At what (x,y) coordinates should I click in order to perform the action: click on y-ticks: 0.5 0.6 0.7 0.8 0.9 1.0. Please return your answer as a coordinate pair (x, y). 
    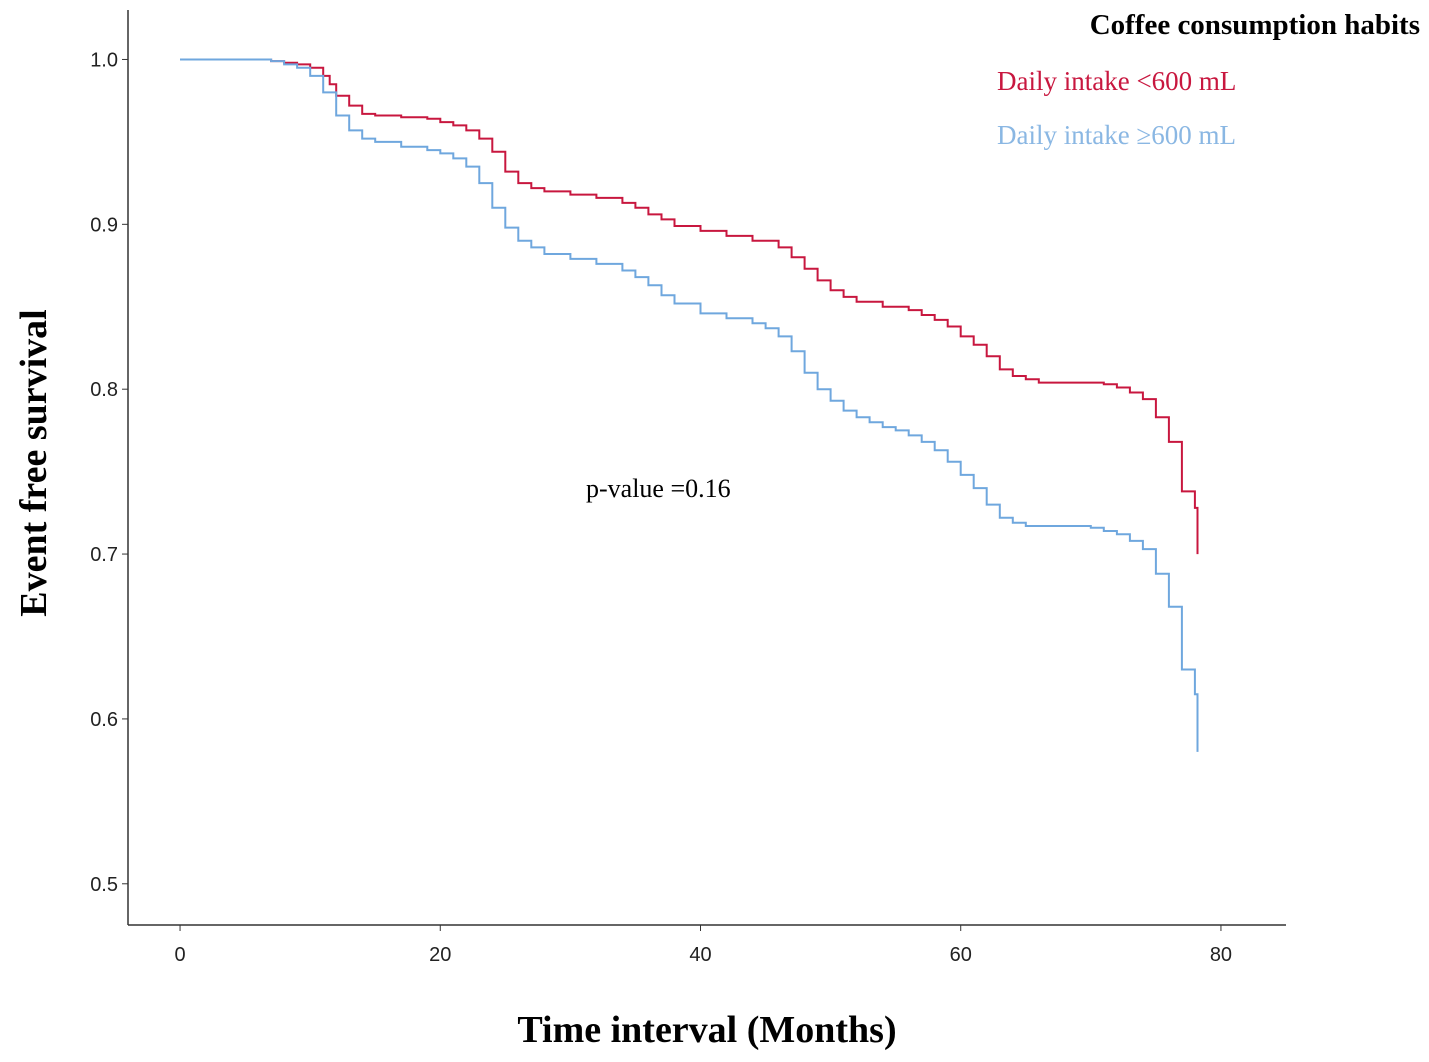
    Looking at the image, I should click on (109, 472).